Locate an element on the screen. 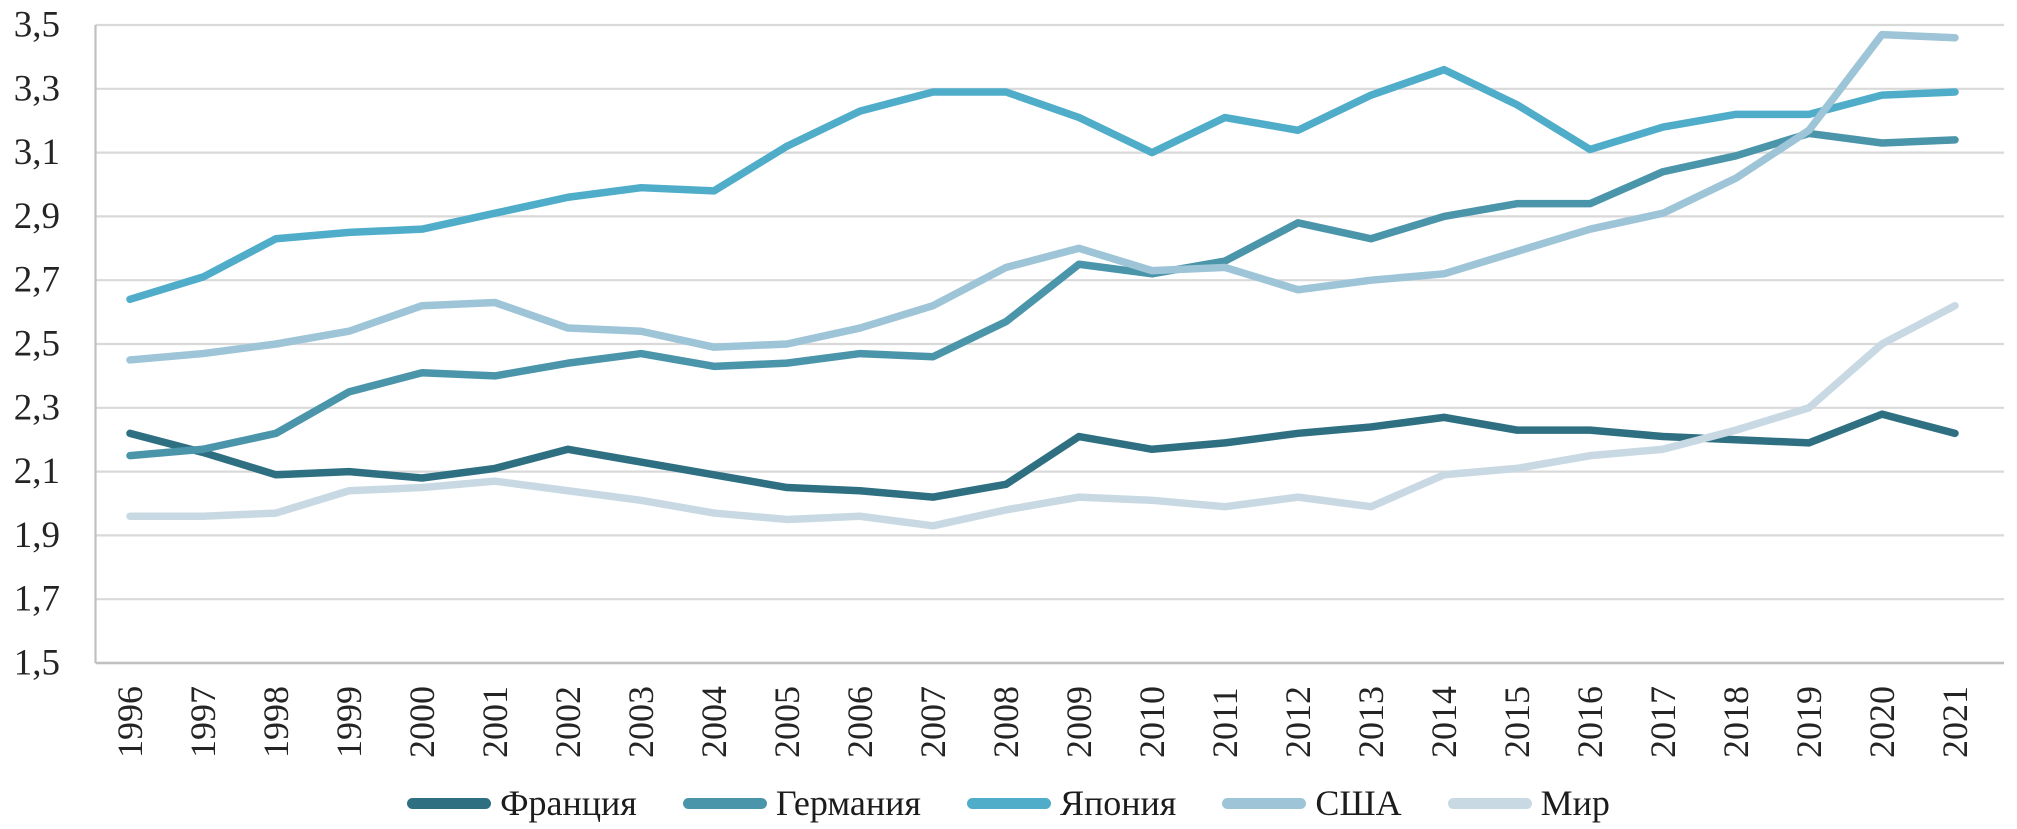 This screenshot has height=829, width=2017. x-tick-label: 2005 is located at coordinates (787, 722).